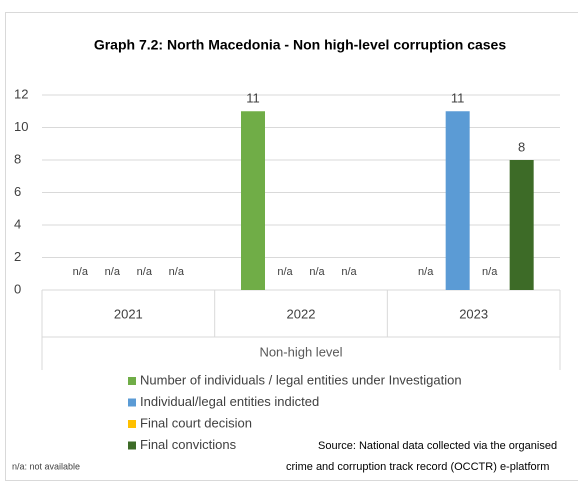  What do you see at coordinates (21, 126) in the screenshot?
I see `y-tick-label: 10` at bounding box center [21, 126].